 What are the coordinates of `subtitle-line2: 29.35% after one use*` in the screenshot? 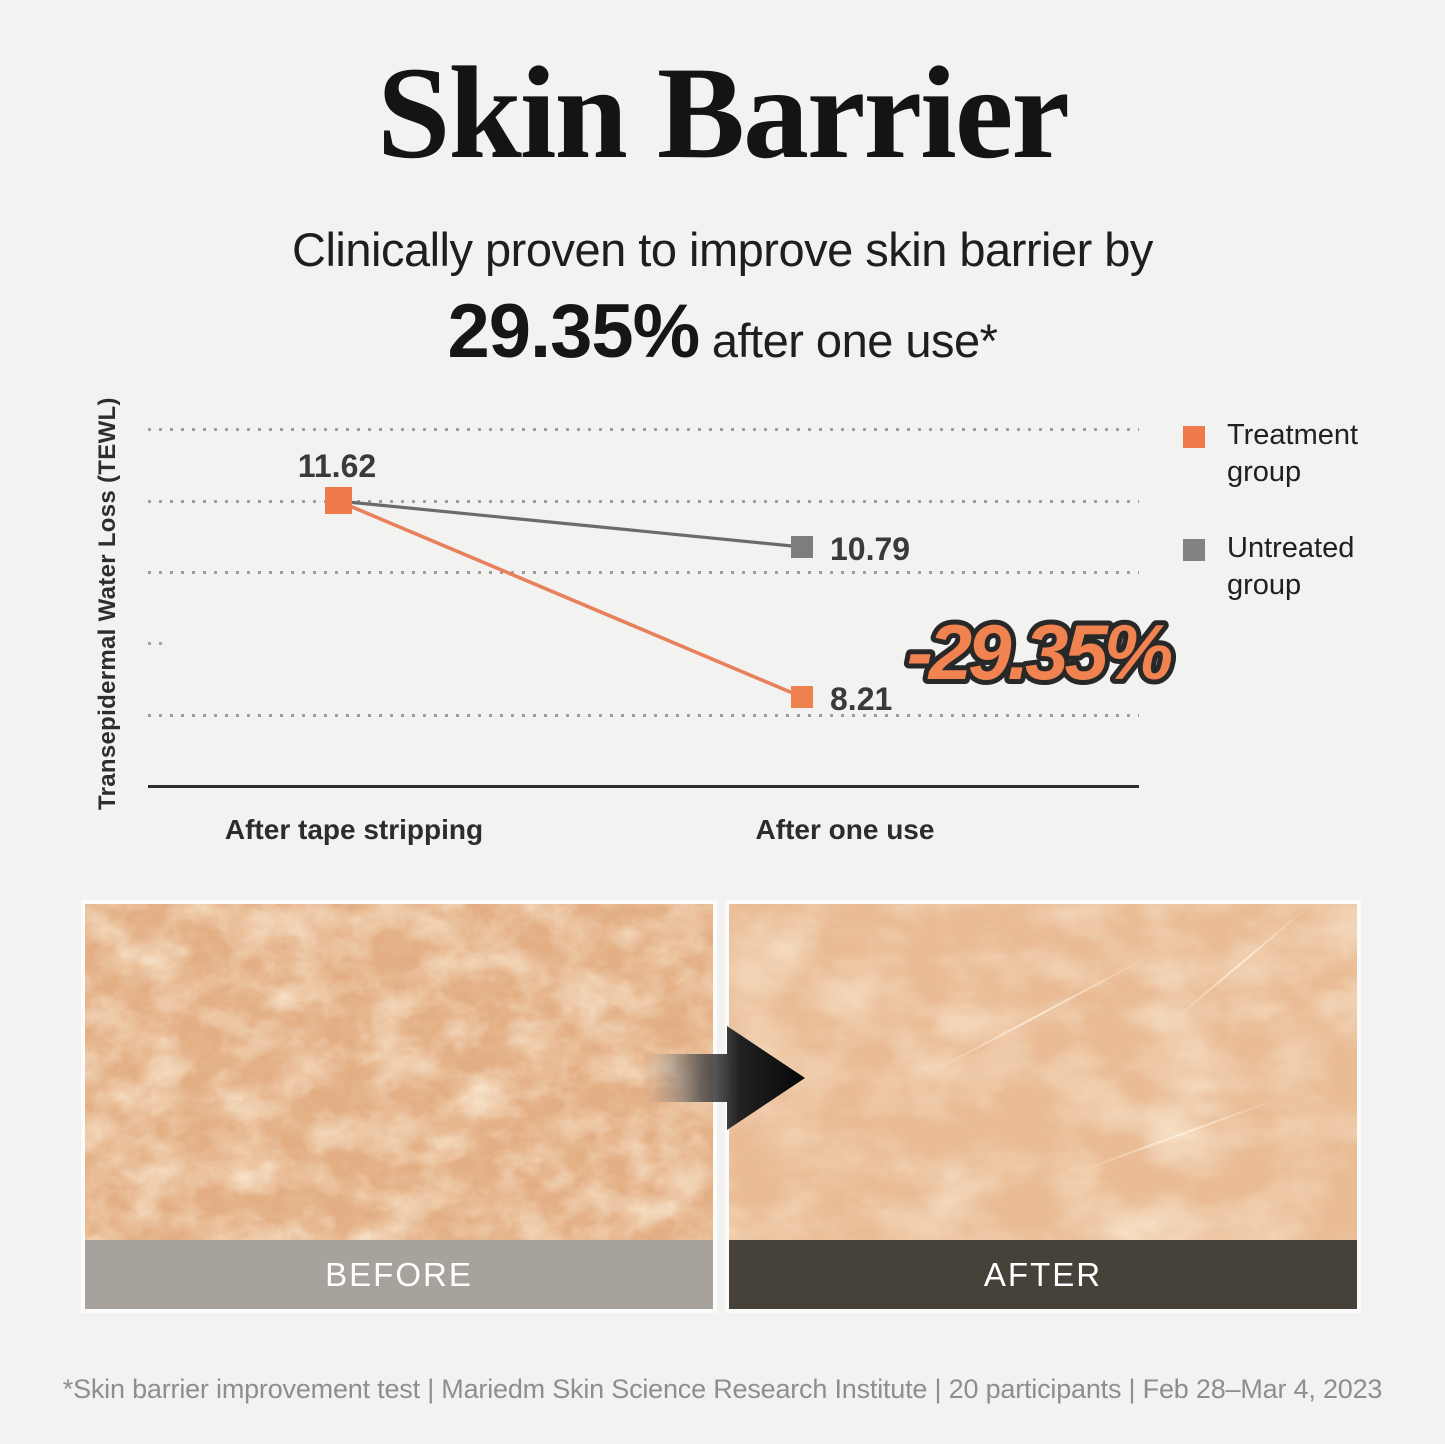 It's located at (722, 331).